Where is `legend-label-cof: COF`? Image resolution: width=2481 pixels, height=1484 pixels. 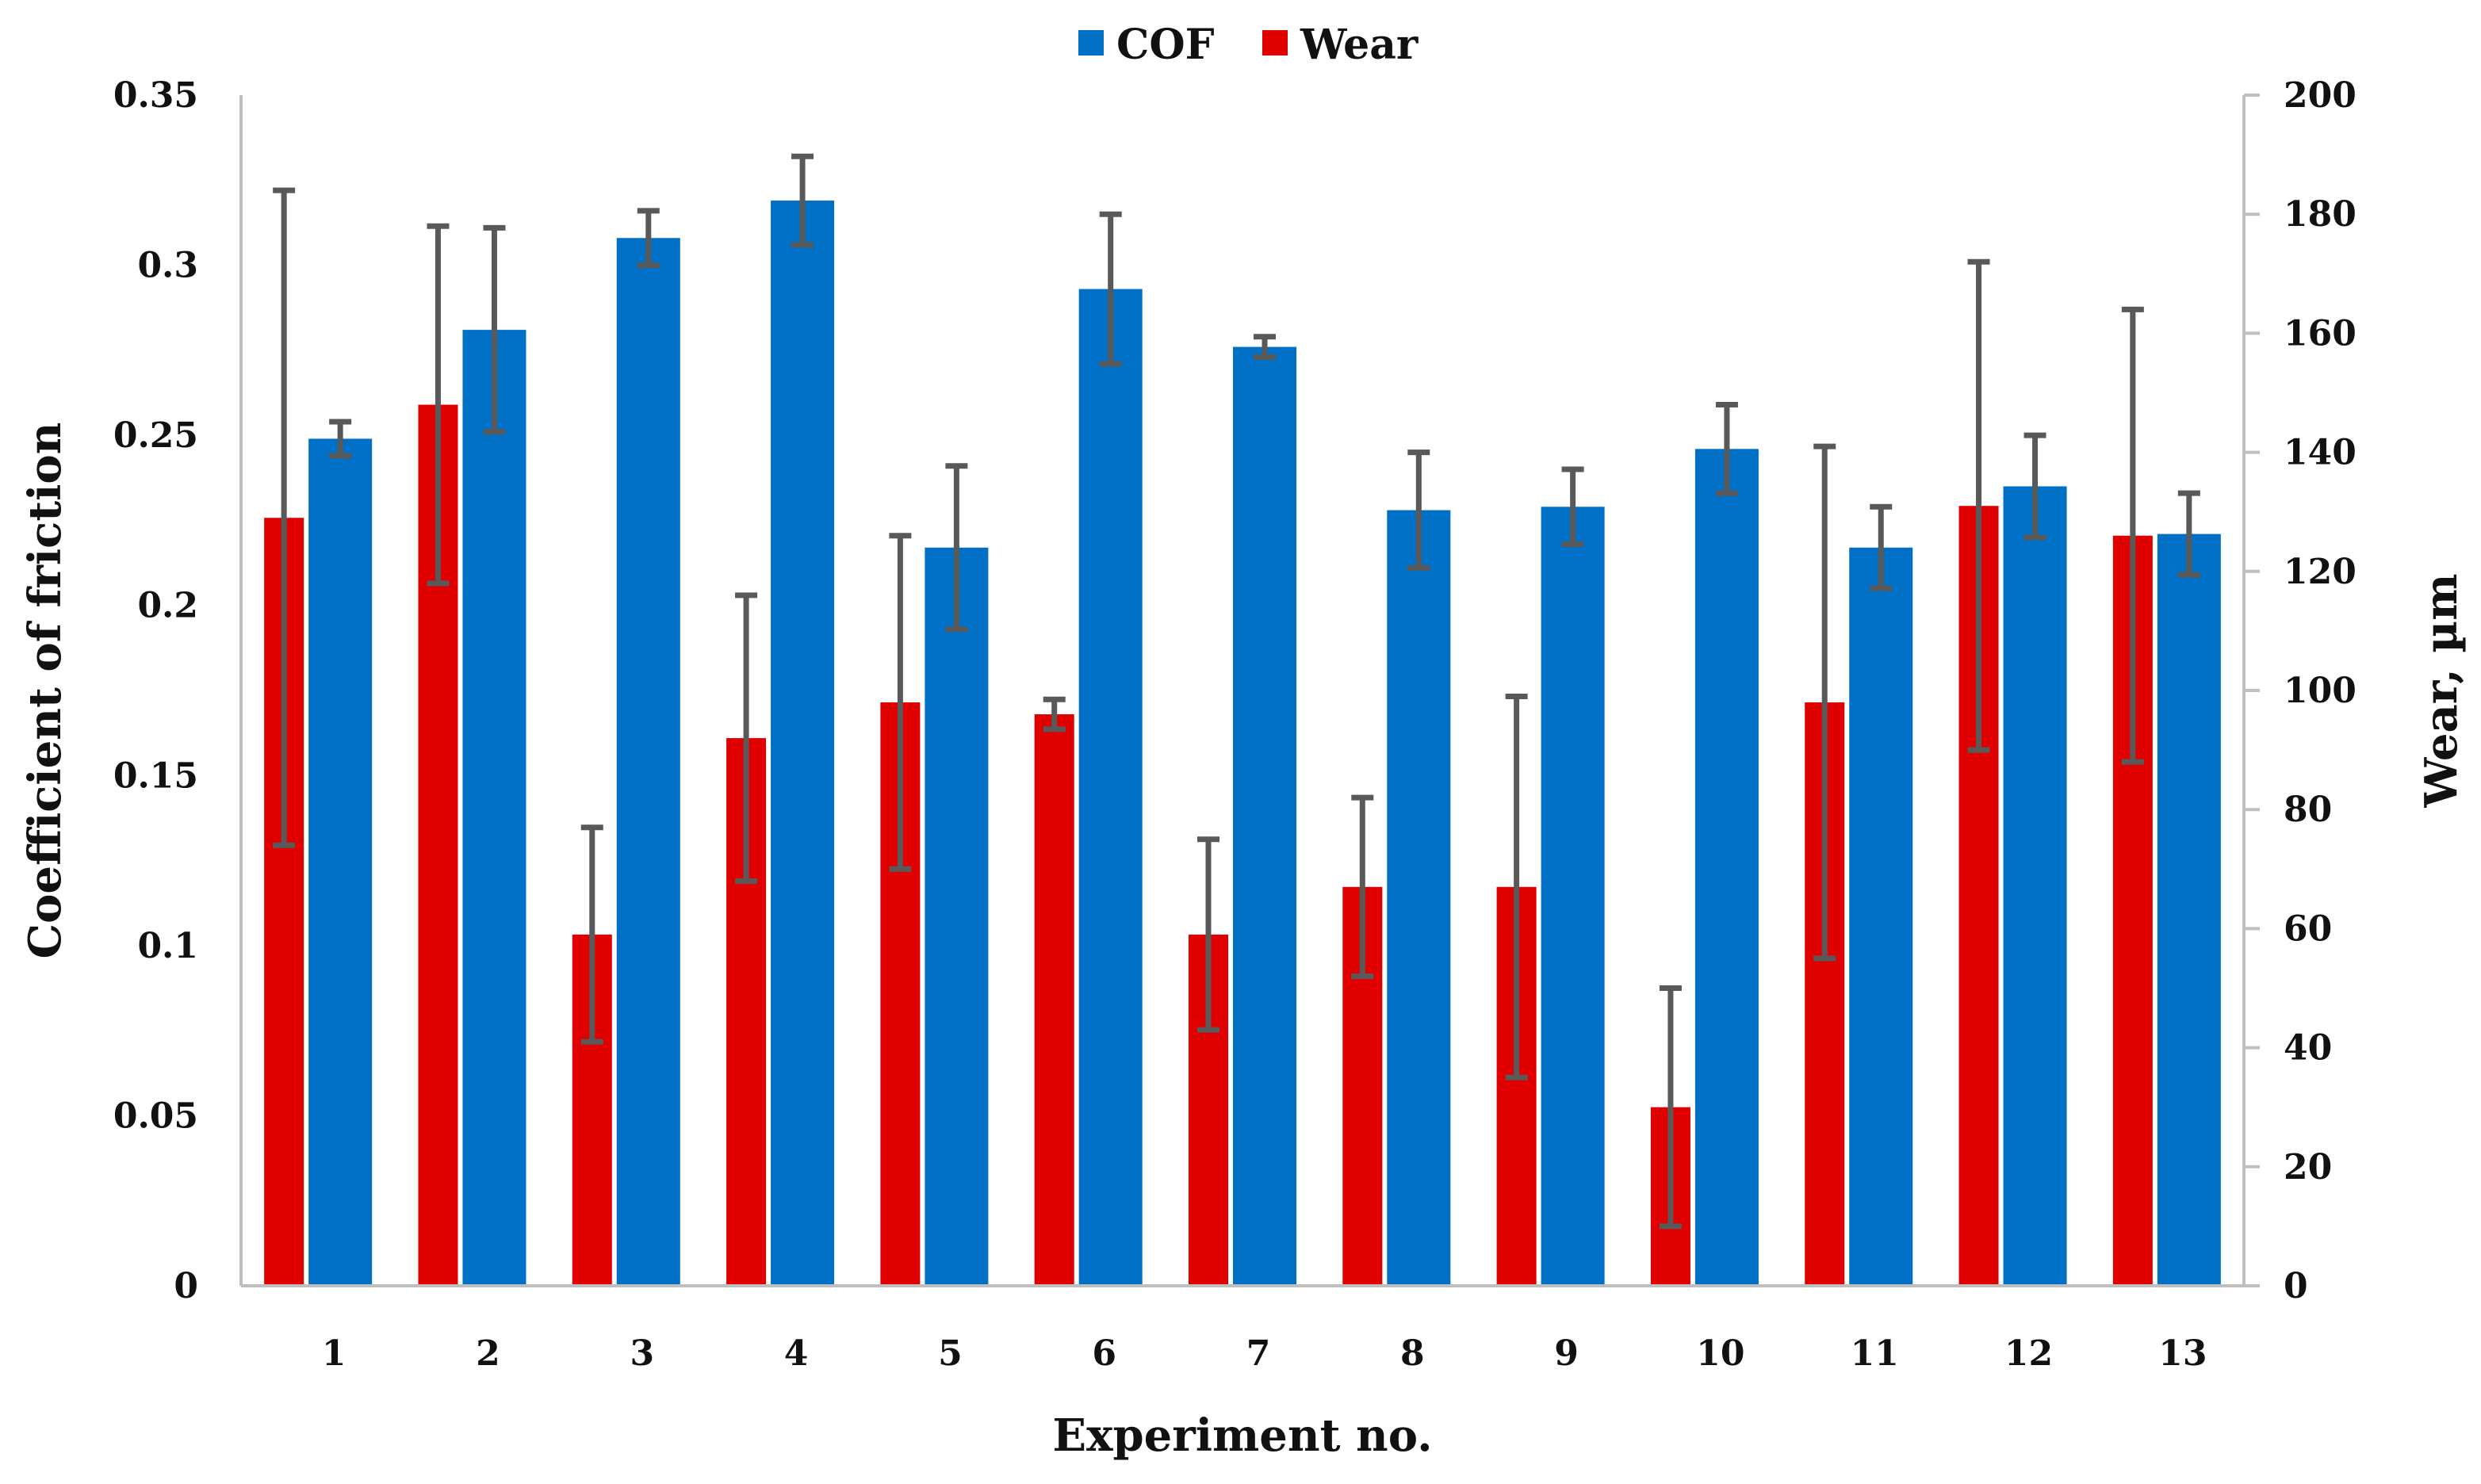 legend-label-cof: COF is located at coordinates (1166, 45).